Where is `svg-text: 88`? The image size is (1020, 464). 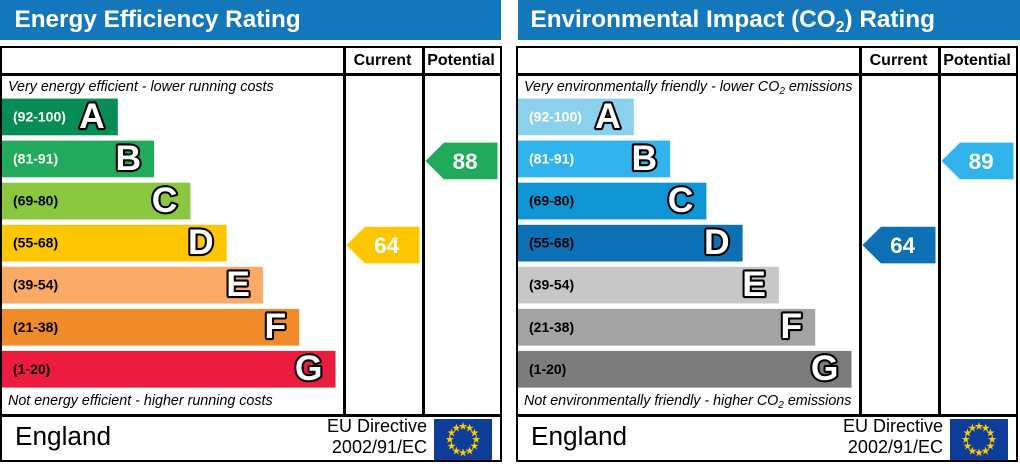 svg-text: 88 is located at coordinates (465, 161).